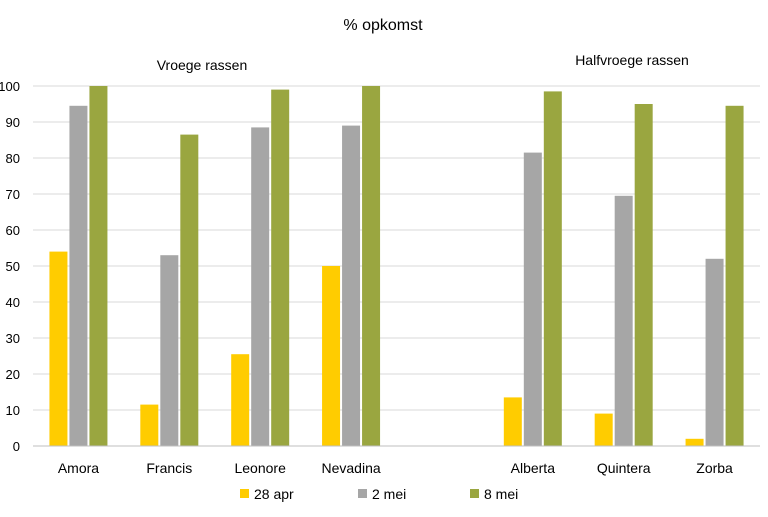  Describe the element at coordinates (274, 494) in the screenshot. I see `legend-label: 28 apr` at that location.